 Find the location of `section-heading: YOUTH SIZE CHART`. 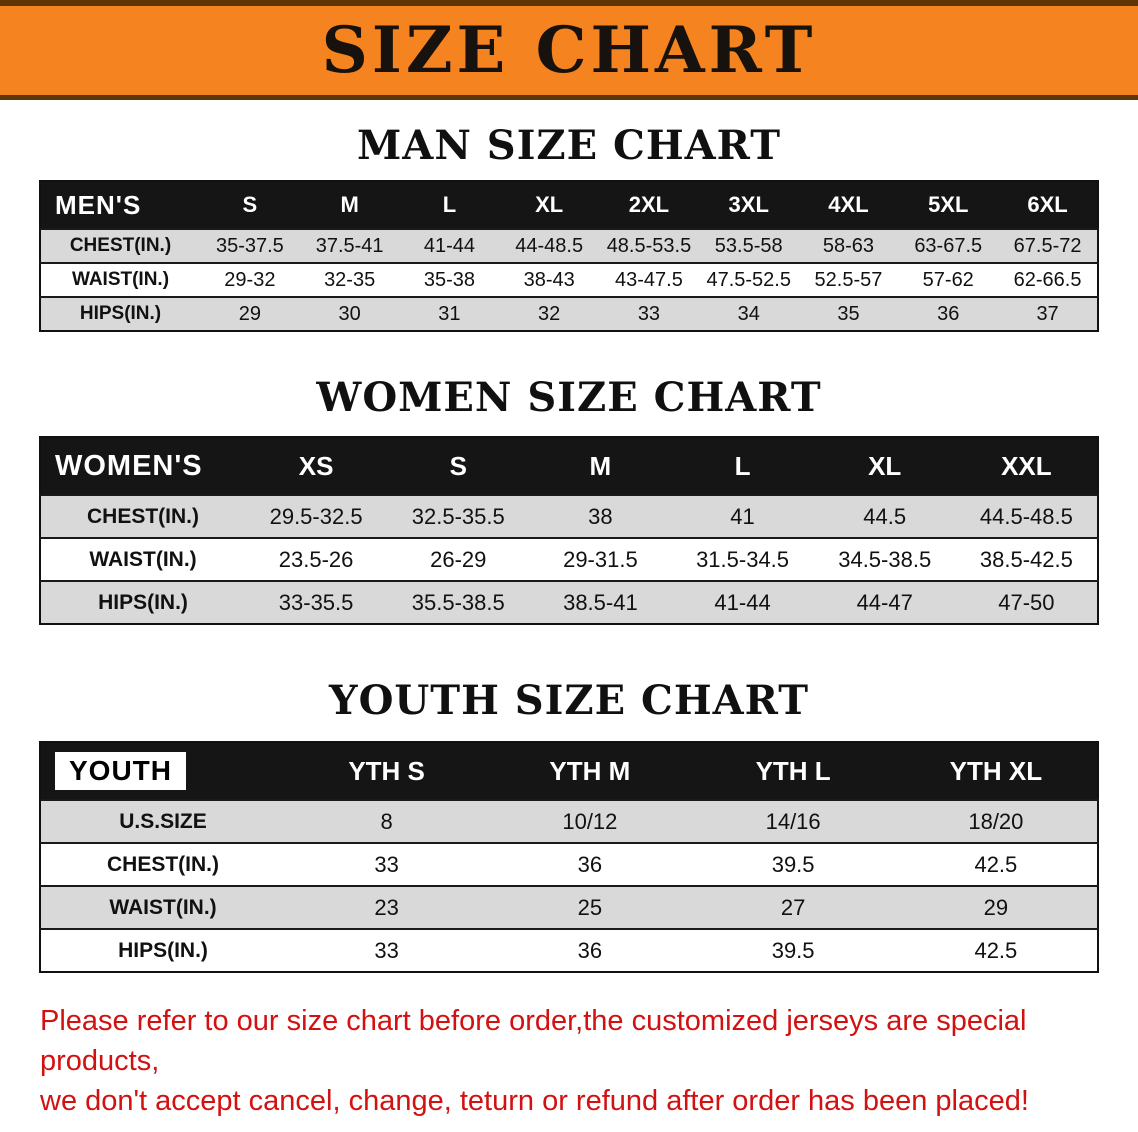

section-heading: YOUTH SIZE CHART is located at coordinates (569, 700).